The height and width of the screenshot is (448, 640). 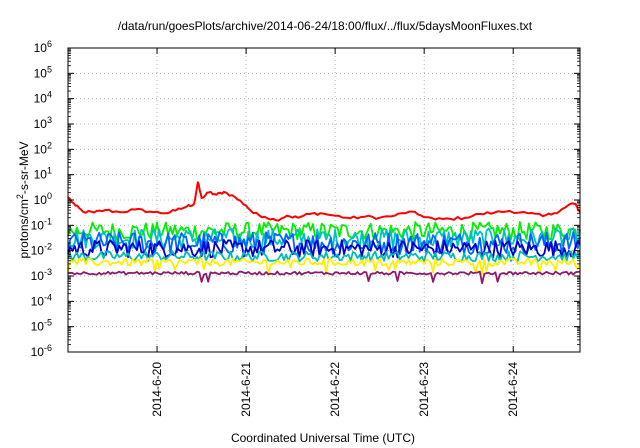 I want to click on y-tick-label: 10⁴, so click(x=43, y=98).